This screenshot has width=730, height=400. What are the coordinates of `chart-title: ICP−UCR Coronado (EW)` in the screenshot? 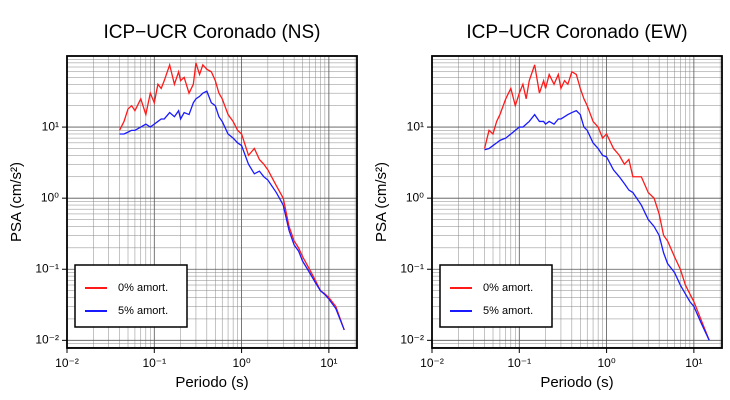 It's located at (576, 32).